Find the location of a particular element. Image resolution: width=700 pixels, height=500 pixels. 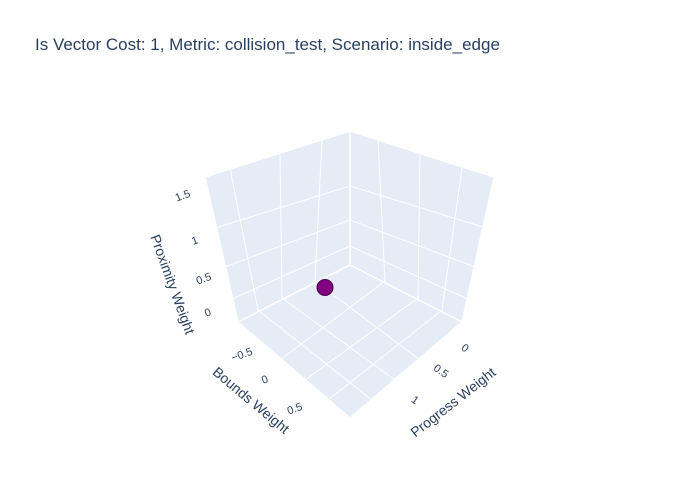

y-tick-label: 0 is located at coordinates (265, 379).